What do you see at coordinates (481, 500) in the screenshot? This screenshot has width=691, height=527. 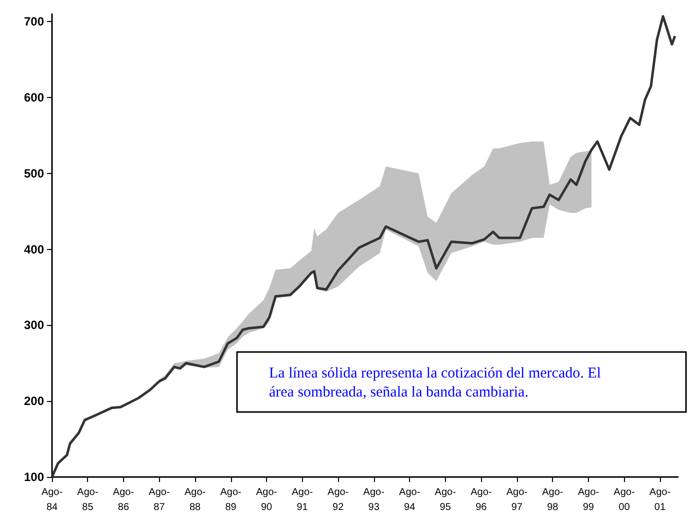 I see `x-tick-label: Ago-96` at bounding box center [481, 500].